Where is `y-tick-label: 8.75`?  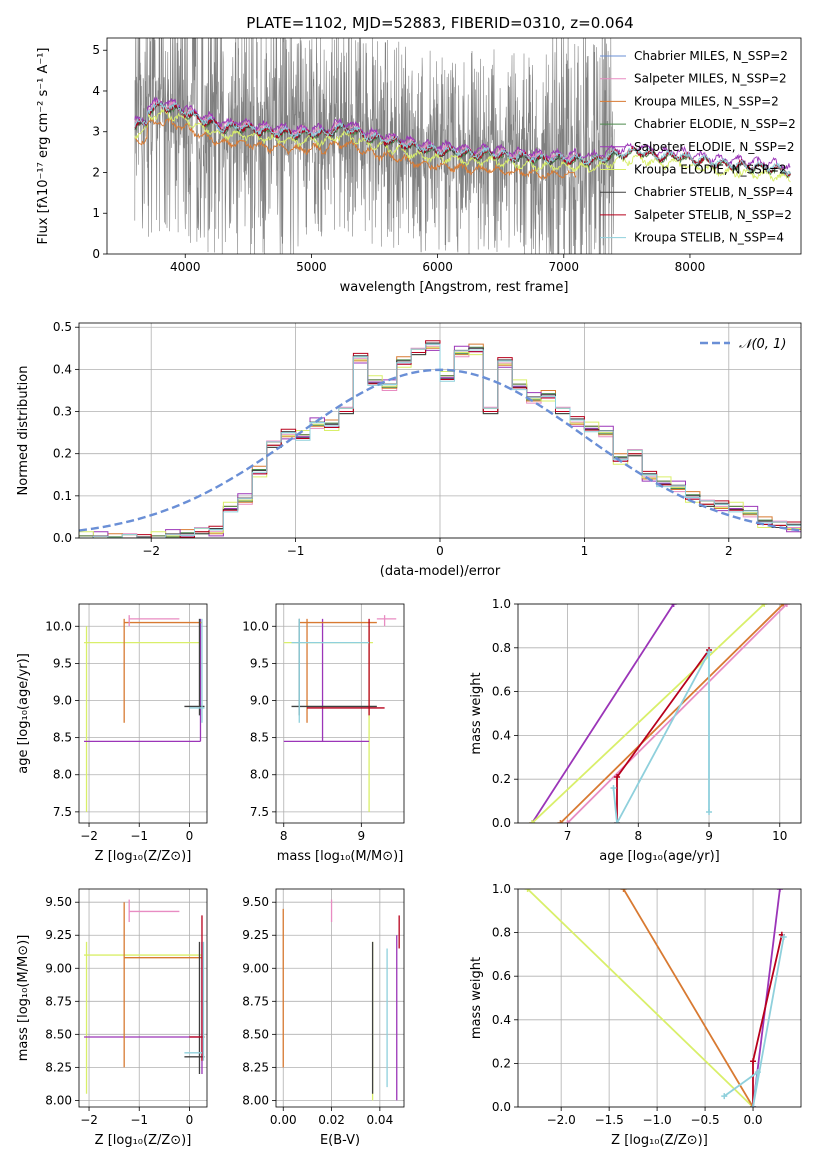 y-tick-label: 8.75 is located at coordinates (58, 1001).